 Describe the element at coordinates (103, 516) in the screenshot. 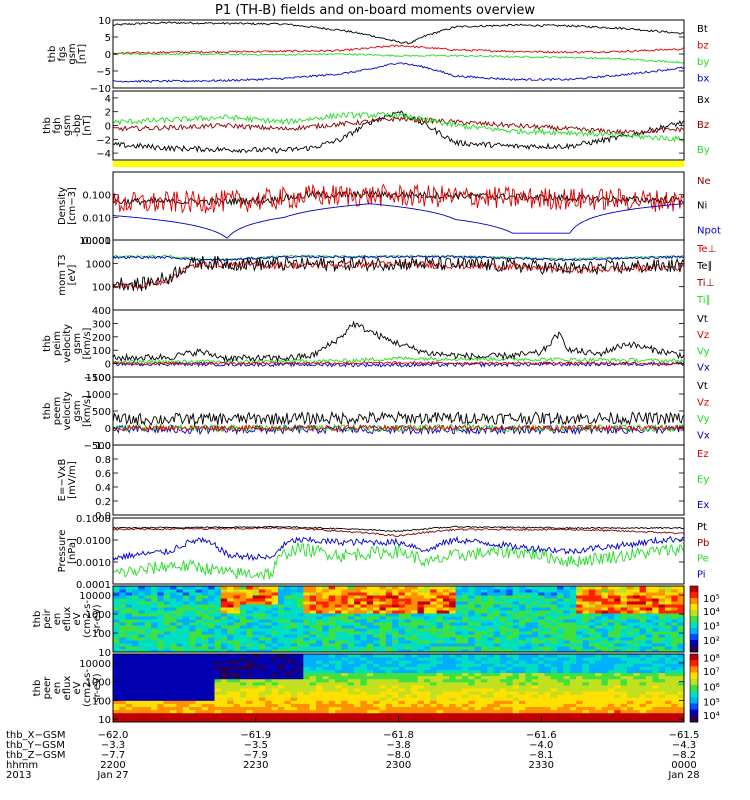

I see `ytick-label: 0.0` at that location.